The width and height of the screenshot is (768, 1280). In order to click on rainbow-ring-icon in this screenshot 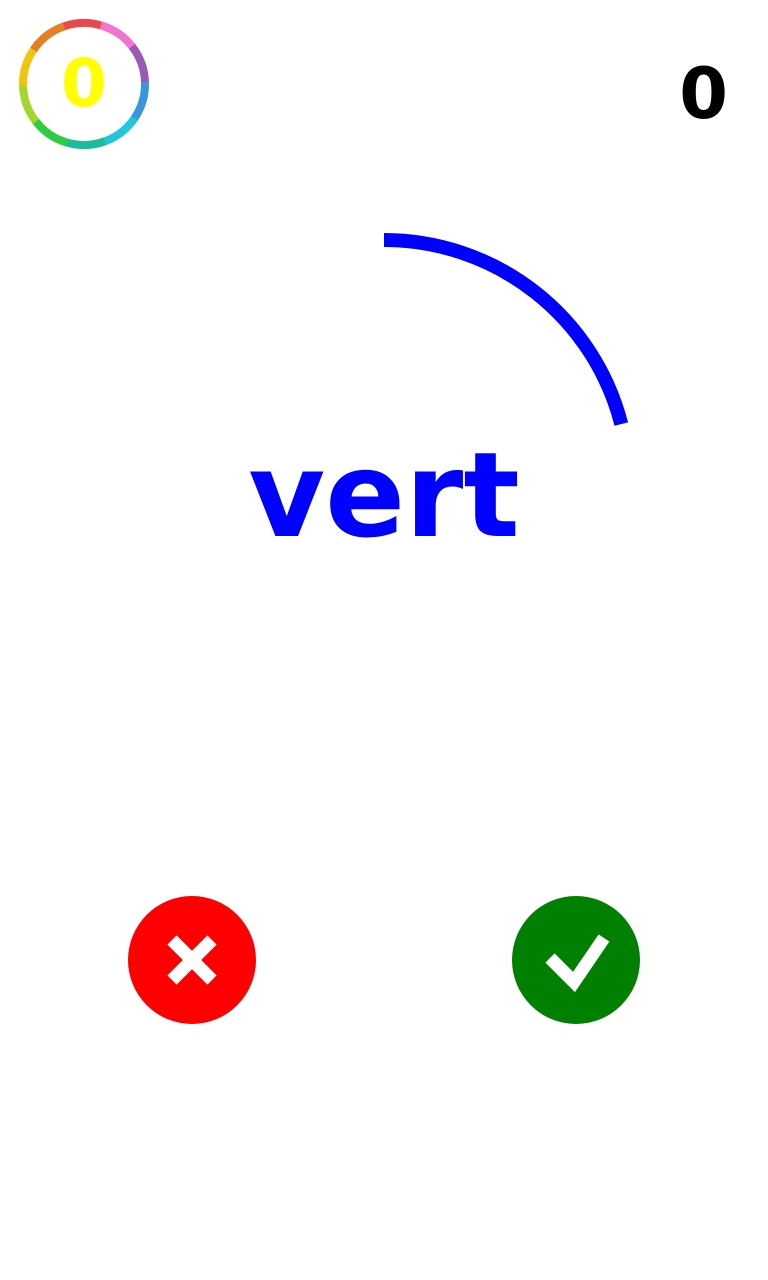, I will do `click(84, 84)`.